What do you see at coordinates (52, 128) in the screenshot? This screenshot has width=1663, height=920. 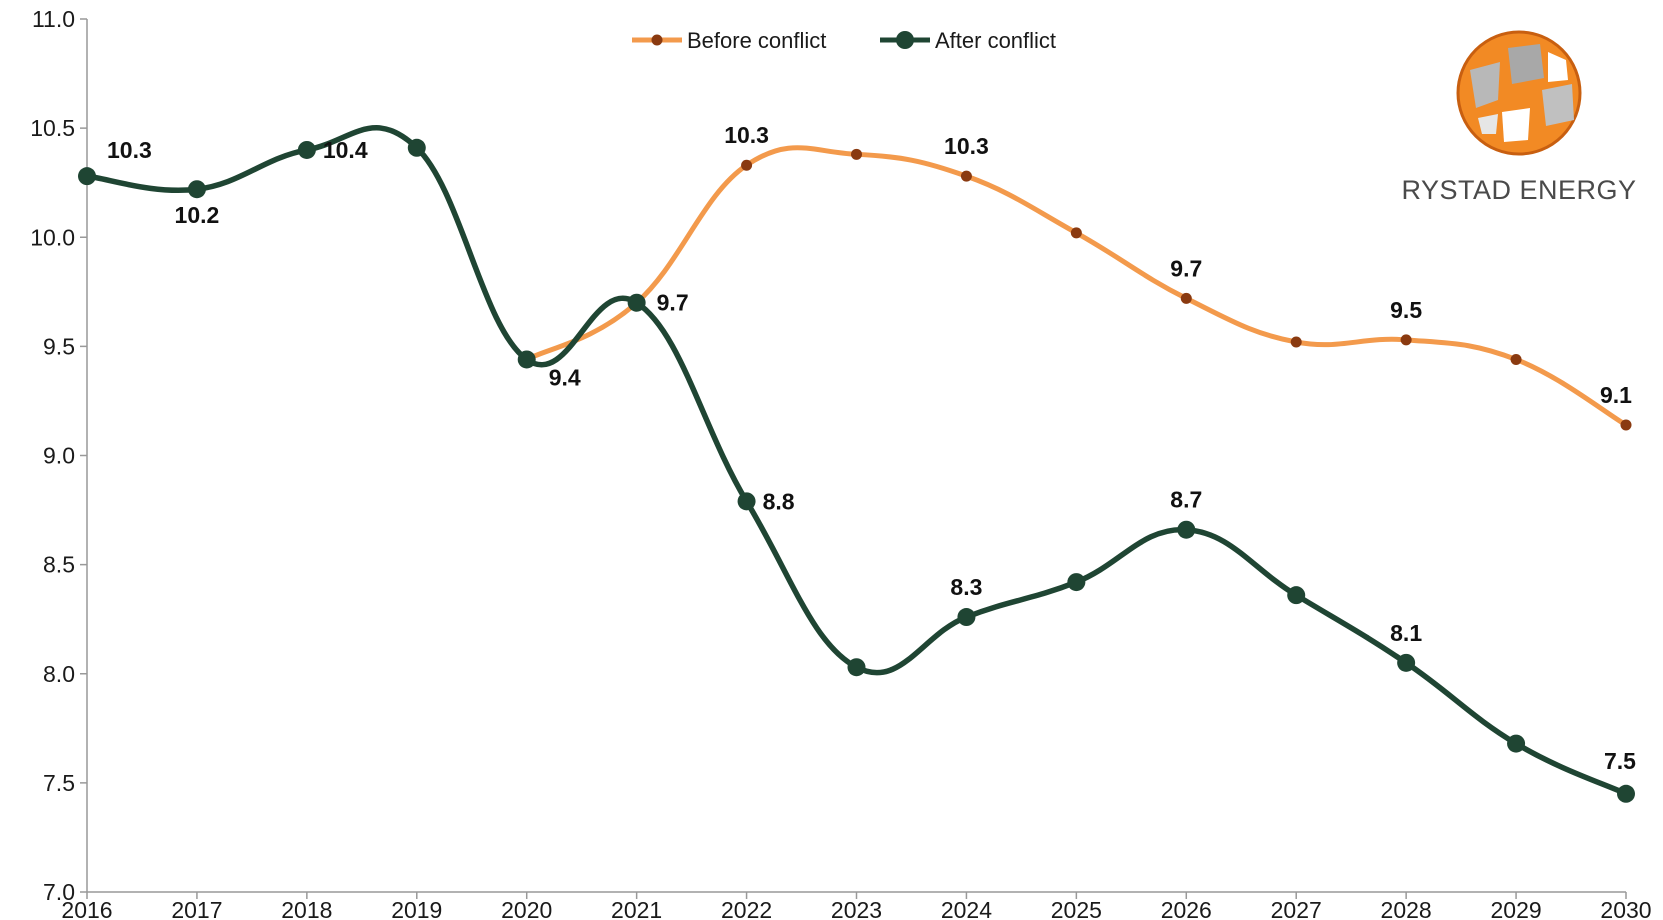 I see `y-tick-label: 10.5` at bounding box center [52, 128].